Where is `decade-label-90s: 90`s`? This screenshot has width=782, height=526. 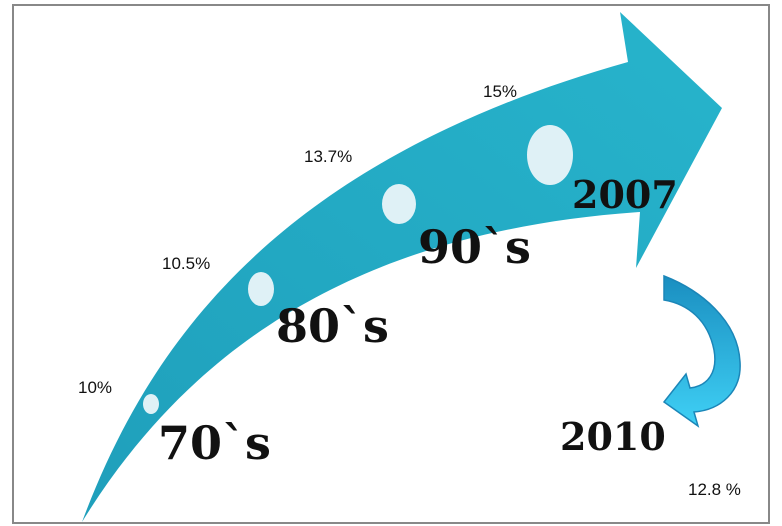
decade-label-90s: 90`s is located at coordinates (474, 247).